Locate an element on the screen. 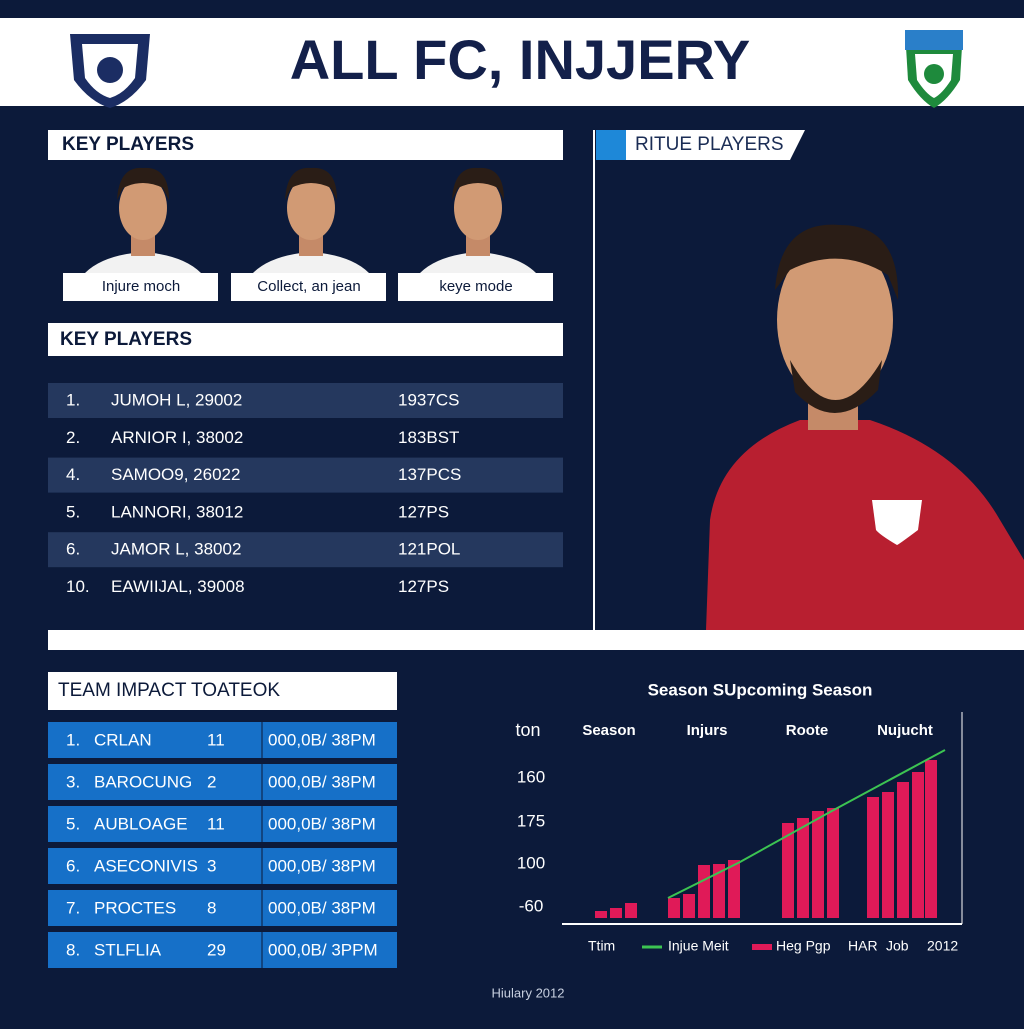 This screenshot has height=1029, width=1024. right-logo is located at coordinates (934, 69).